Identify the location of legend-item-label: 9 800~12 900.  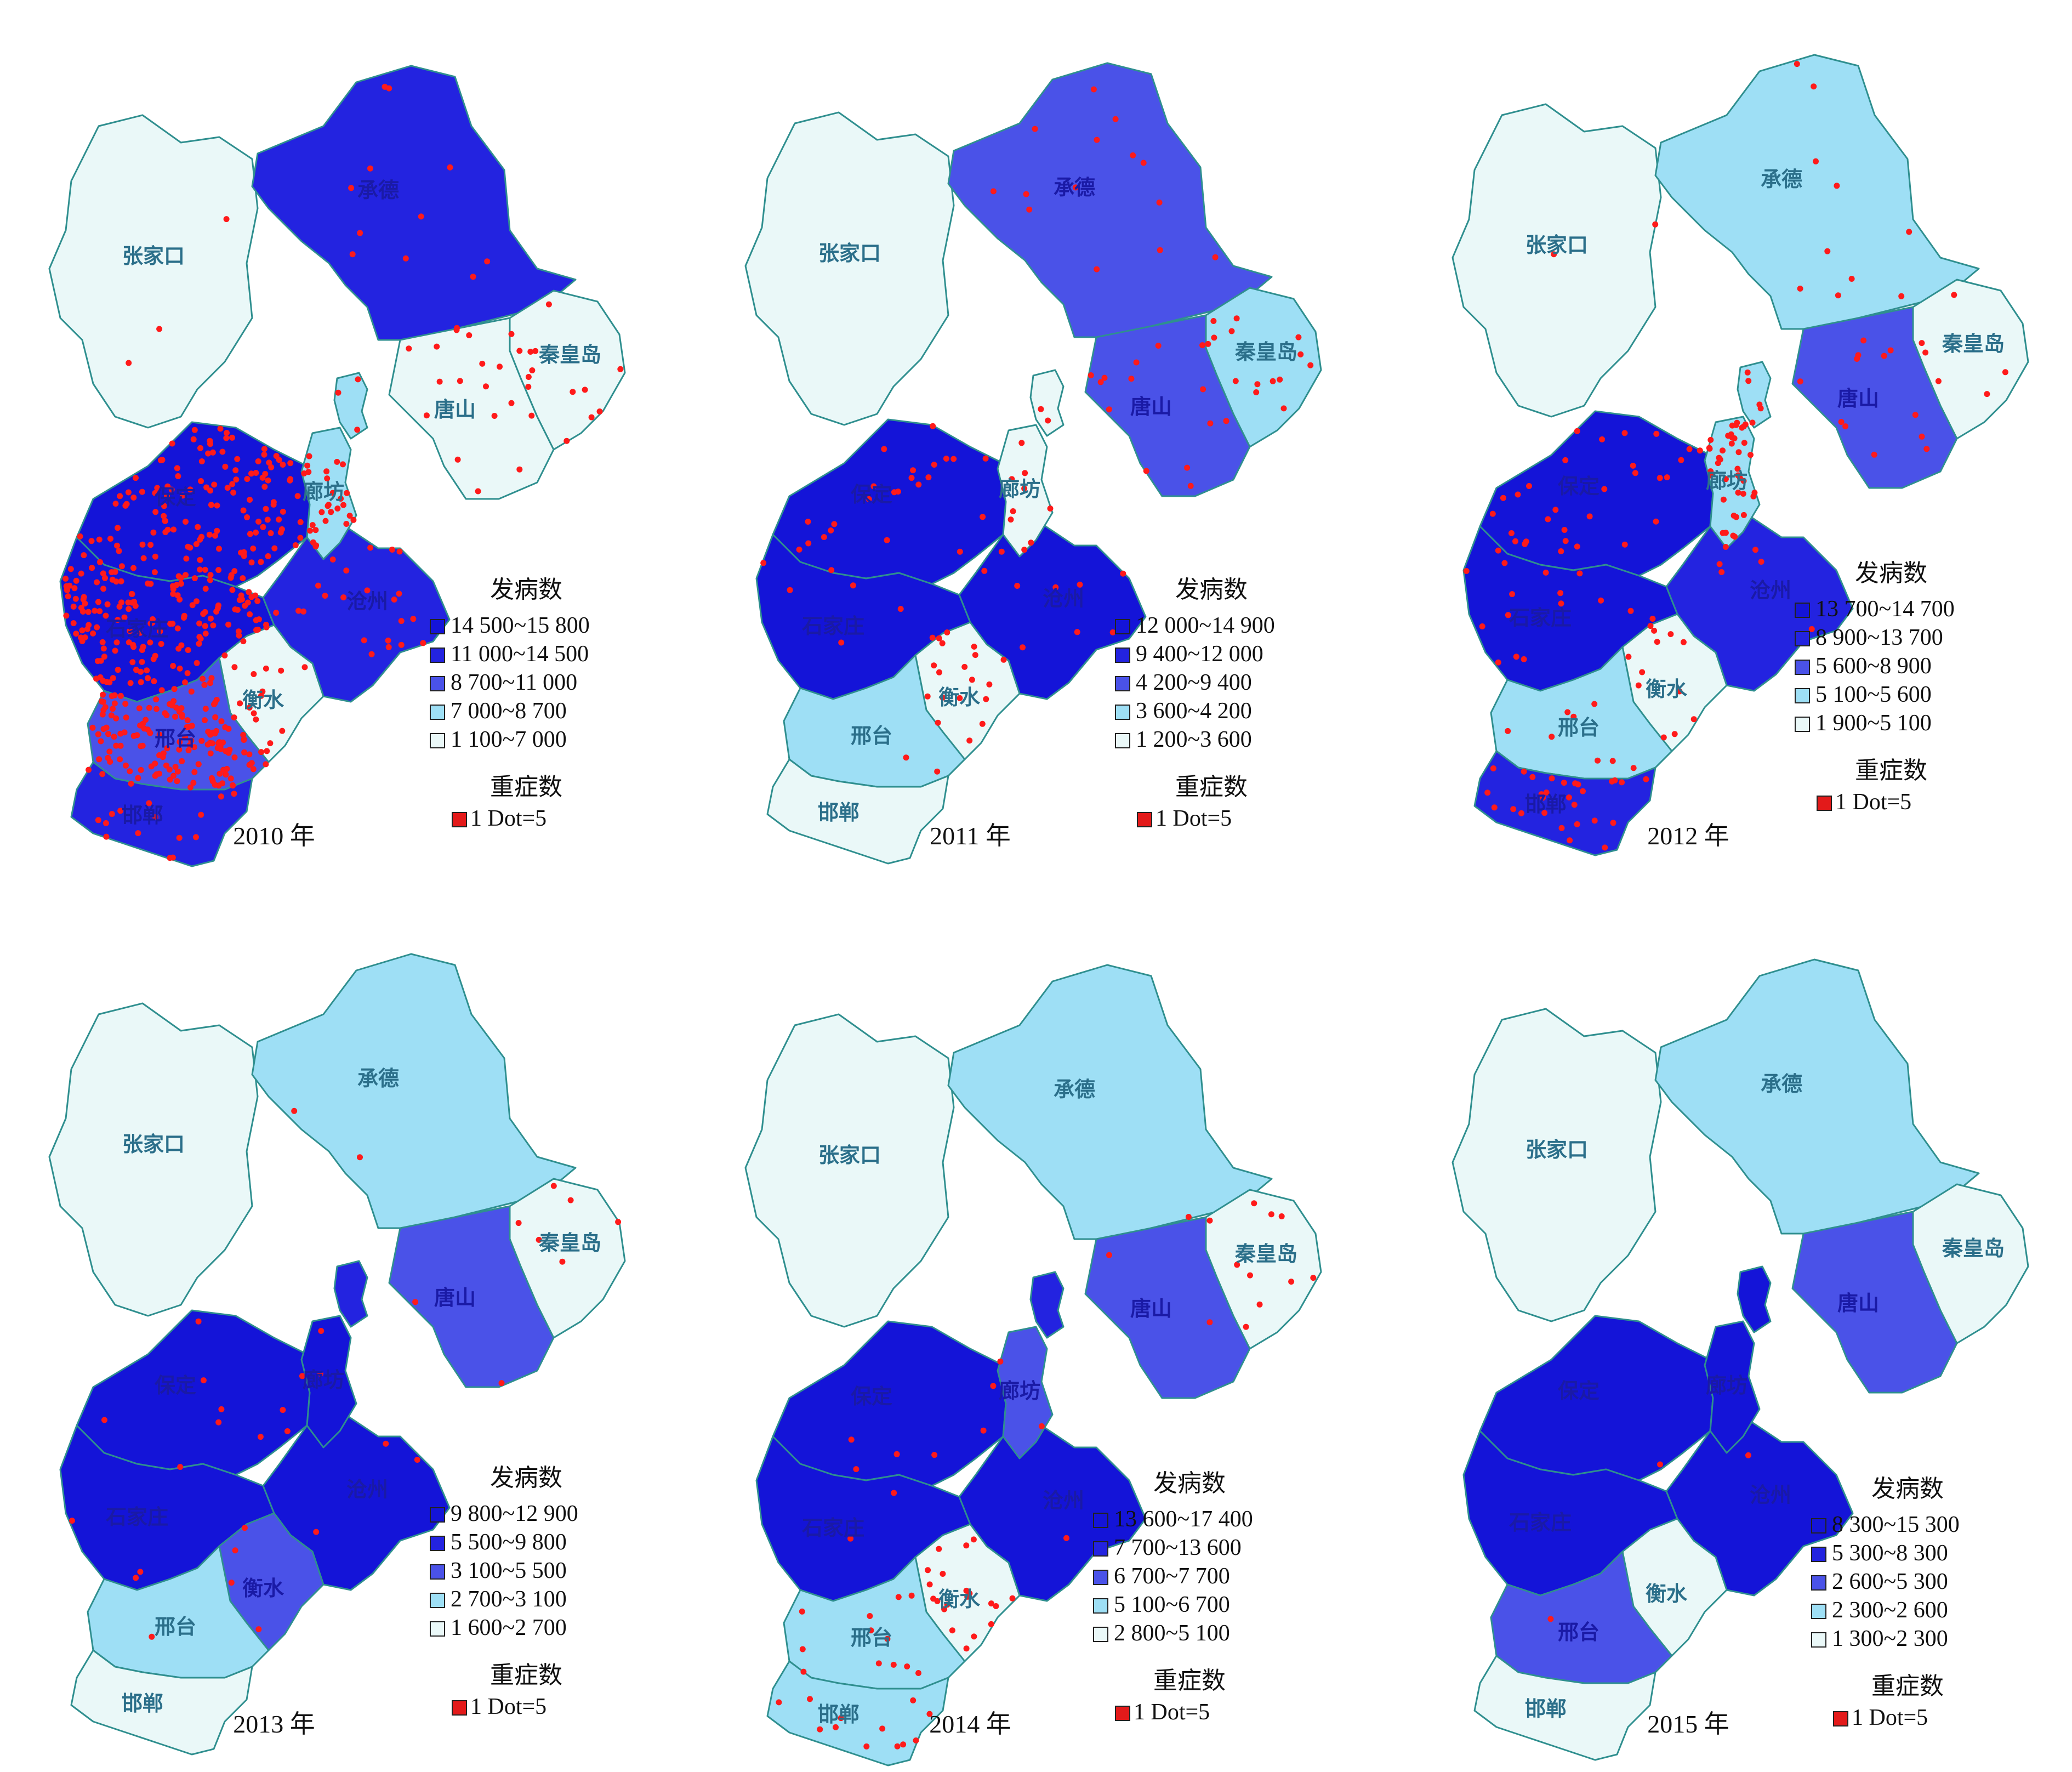
(514, 1514).